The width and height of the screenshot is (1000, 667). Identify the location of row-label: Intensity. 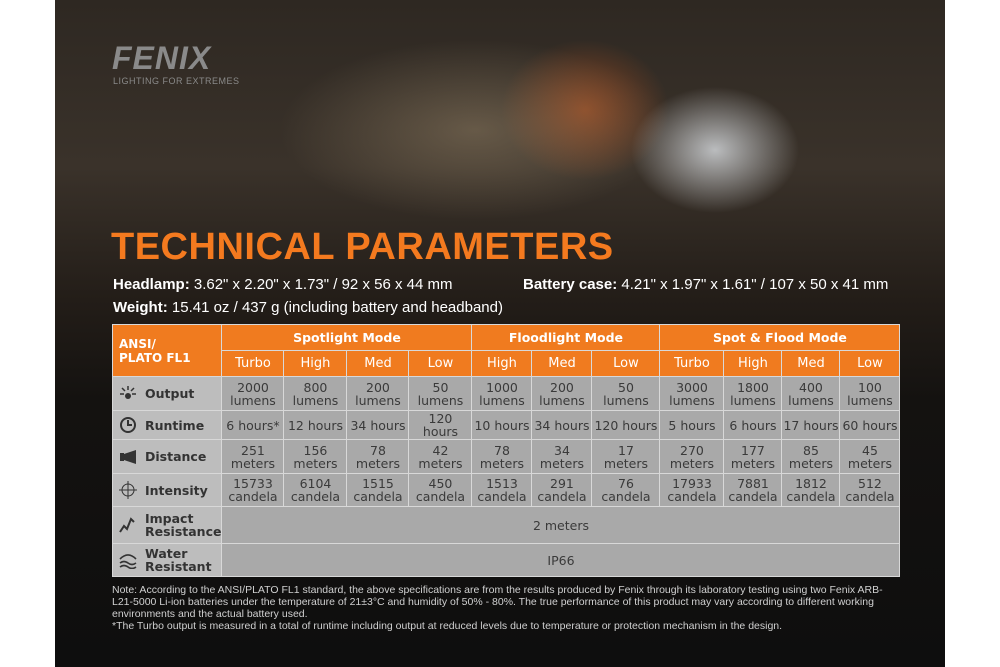
(167, 490).